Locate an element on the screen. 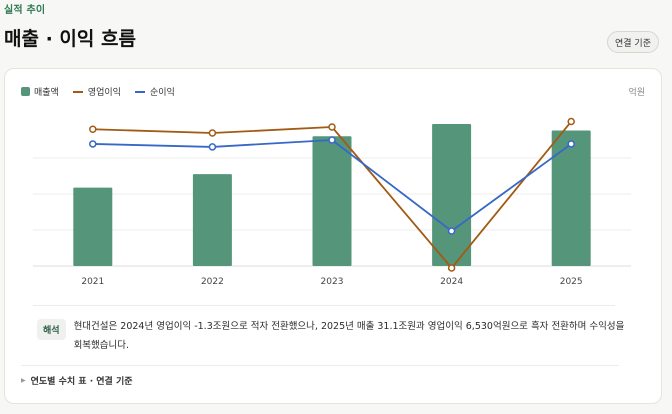 This screenshot has height=414, width=672. page-title: 매출 · 이익 흐름 is located at coordinates (70, 39).